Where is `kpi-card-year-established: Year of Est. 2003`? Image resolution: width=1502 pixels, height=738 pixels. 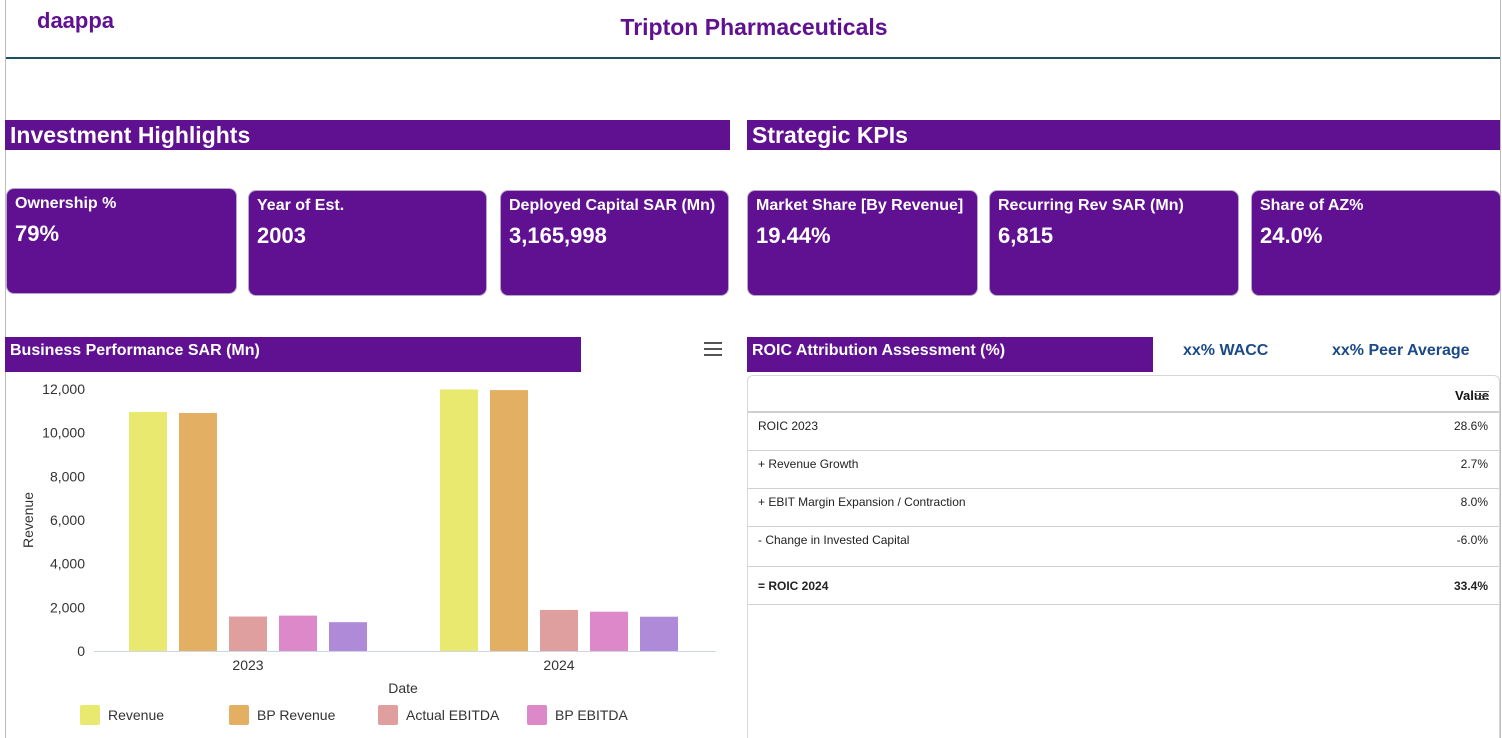
kpi-card-year-established: Year of Est. 2003 is located at coordinates (367, 243).